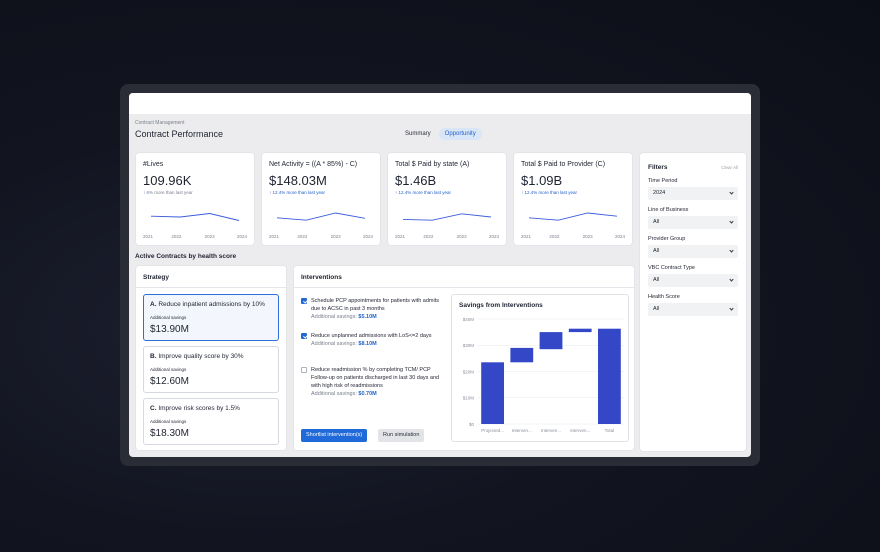 This screenshot has width=880, height=552. Describe the element at coordinates (313, 164) in the screenshot. I see `kpi-label: Net Activity = ((A * 85%) - C)` at that location.